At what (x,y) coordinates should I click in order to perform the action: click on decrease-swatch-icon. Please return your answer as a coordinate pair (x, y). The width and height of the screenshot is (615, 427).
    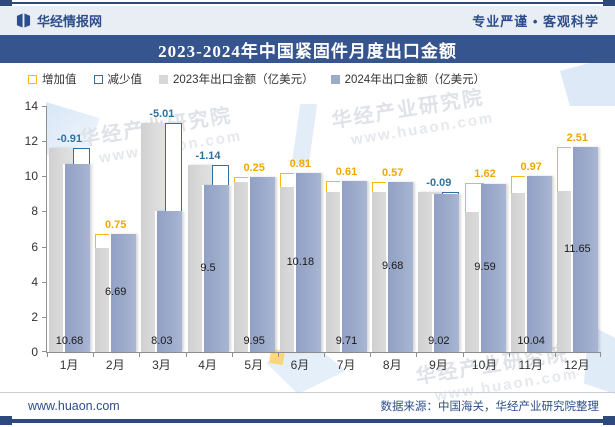
    Looking at the image, I should click on (98, 79).